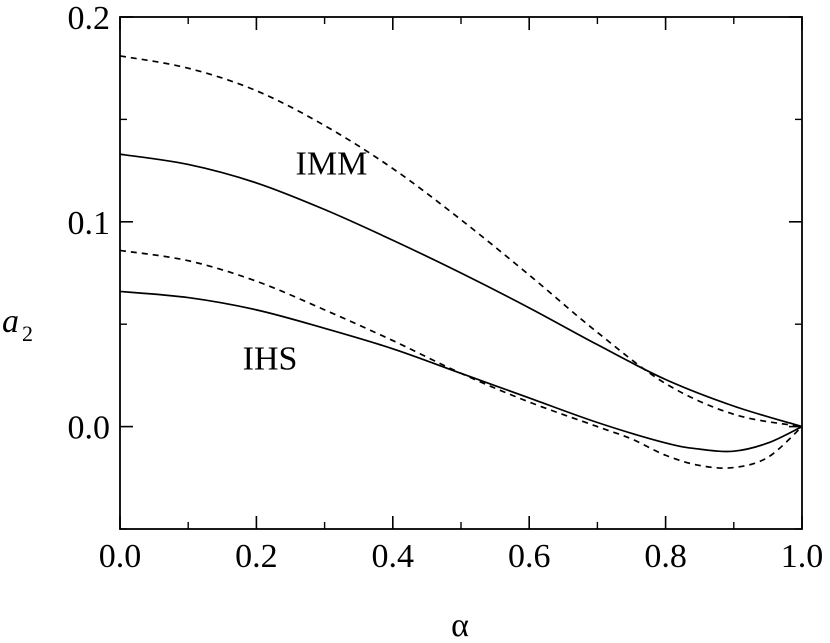 This screenshot has width=830, height=643. What do you see at coordinates (332, 164) in the screenshot?
I see `curve-annotation-imm: IMM` at bounding box center [332, 164].